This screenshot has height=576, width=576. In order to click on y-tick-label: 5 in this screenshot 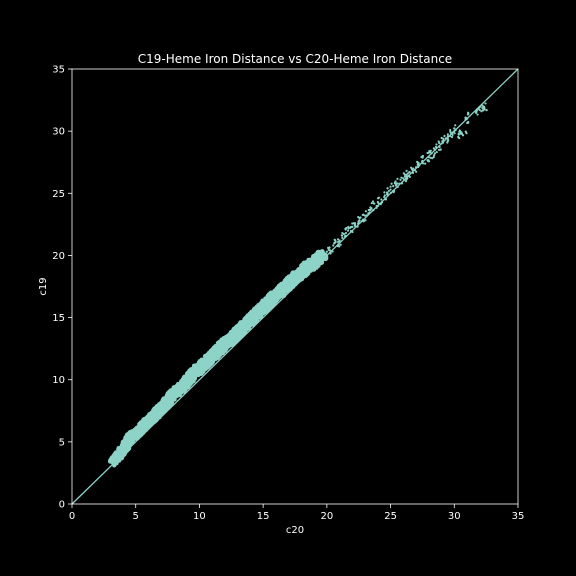, I will do `click(62, 442)`.